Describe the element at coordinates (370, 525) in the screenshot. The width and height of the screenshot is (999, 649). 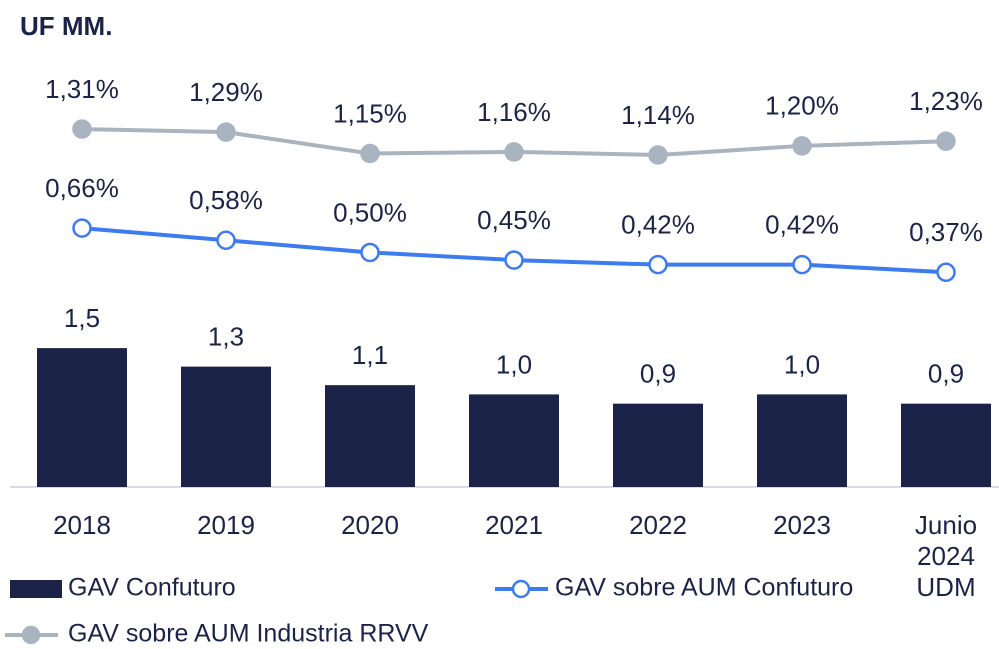
I see `x-tick-label: 2020` at that location.